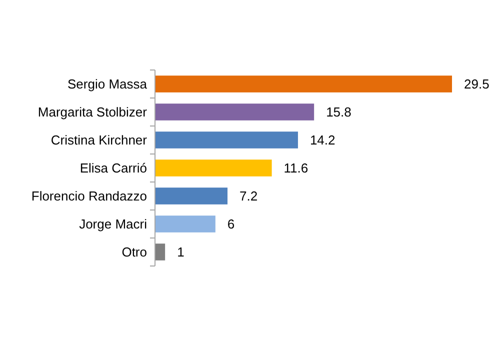  What do you see at coordinates (89, 196) in the screenshot?
I see `y-tick-label: Florencio Randazzo` at bounding box center [89, 196].